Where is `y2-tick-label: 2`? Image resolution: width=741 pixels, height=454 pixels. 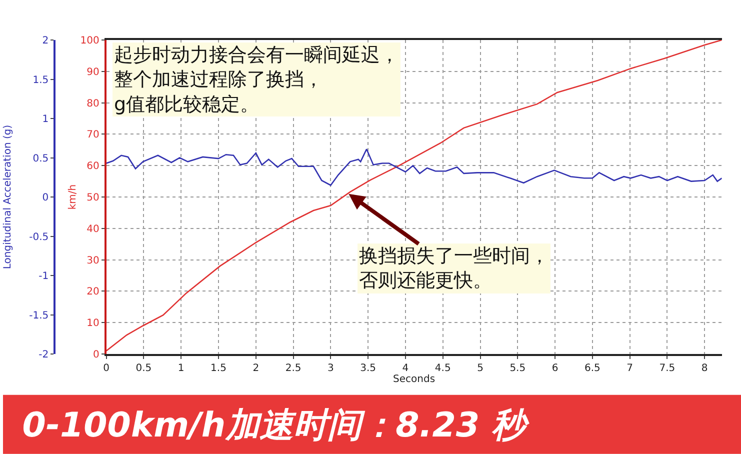 y2-tick-label: 2 is located at coordinates (45, 41).